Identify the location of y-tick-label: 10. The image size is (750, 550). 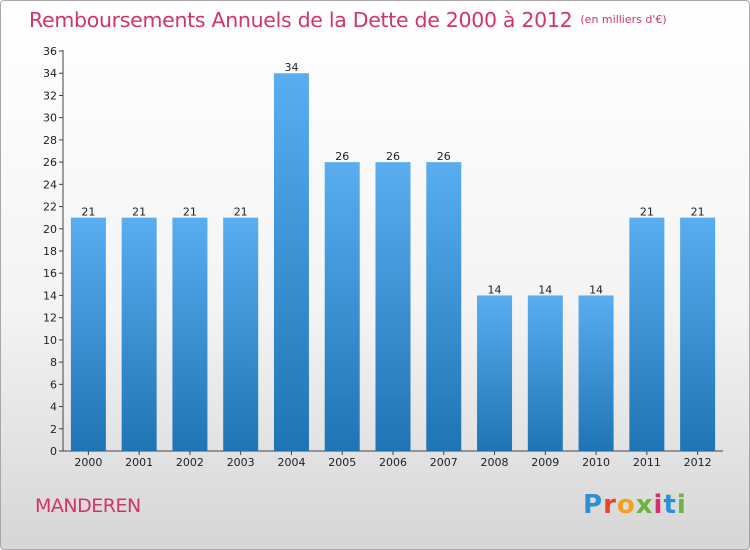
(50, 340).